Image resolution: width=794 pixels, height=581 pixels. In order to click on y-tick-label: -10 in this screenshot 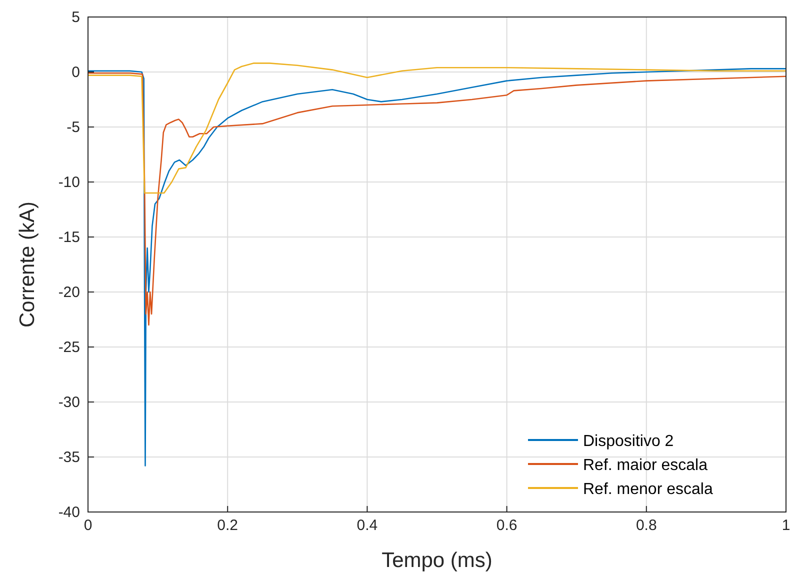, I will do `click(69, 182)`.